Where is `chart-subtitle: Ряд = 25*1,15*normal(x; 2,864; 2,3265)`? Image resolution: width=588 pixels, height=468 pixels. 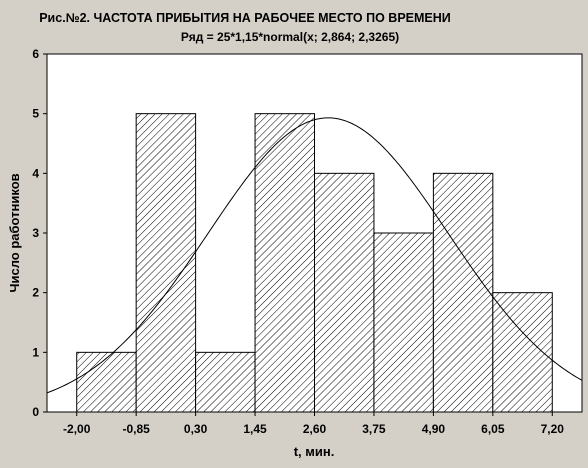
chart-subtitle: Ряд = 25*1,15*normal(x; 2,864; 2,3265) is located at coordinates (290, 37).